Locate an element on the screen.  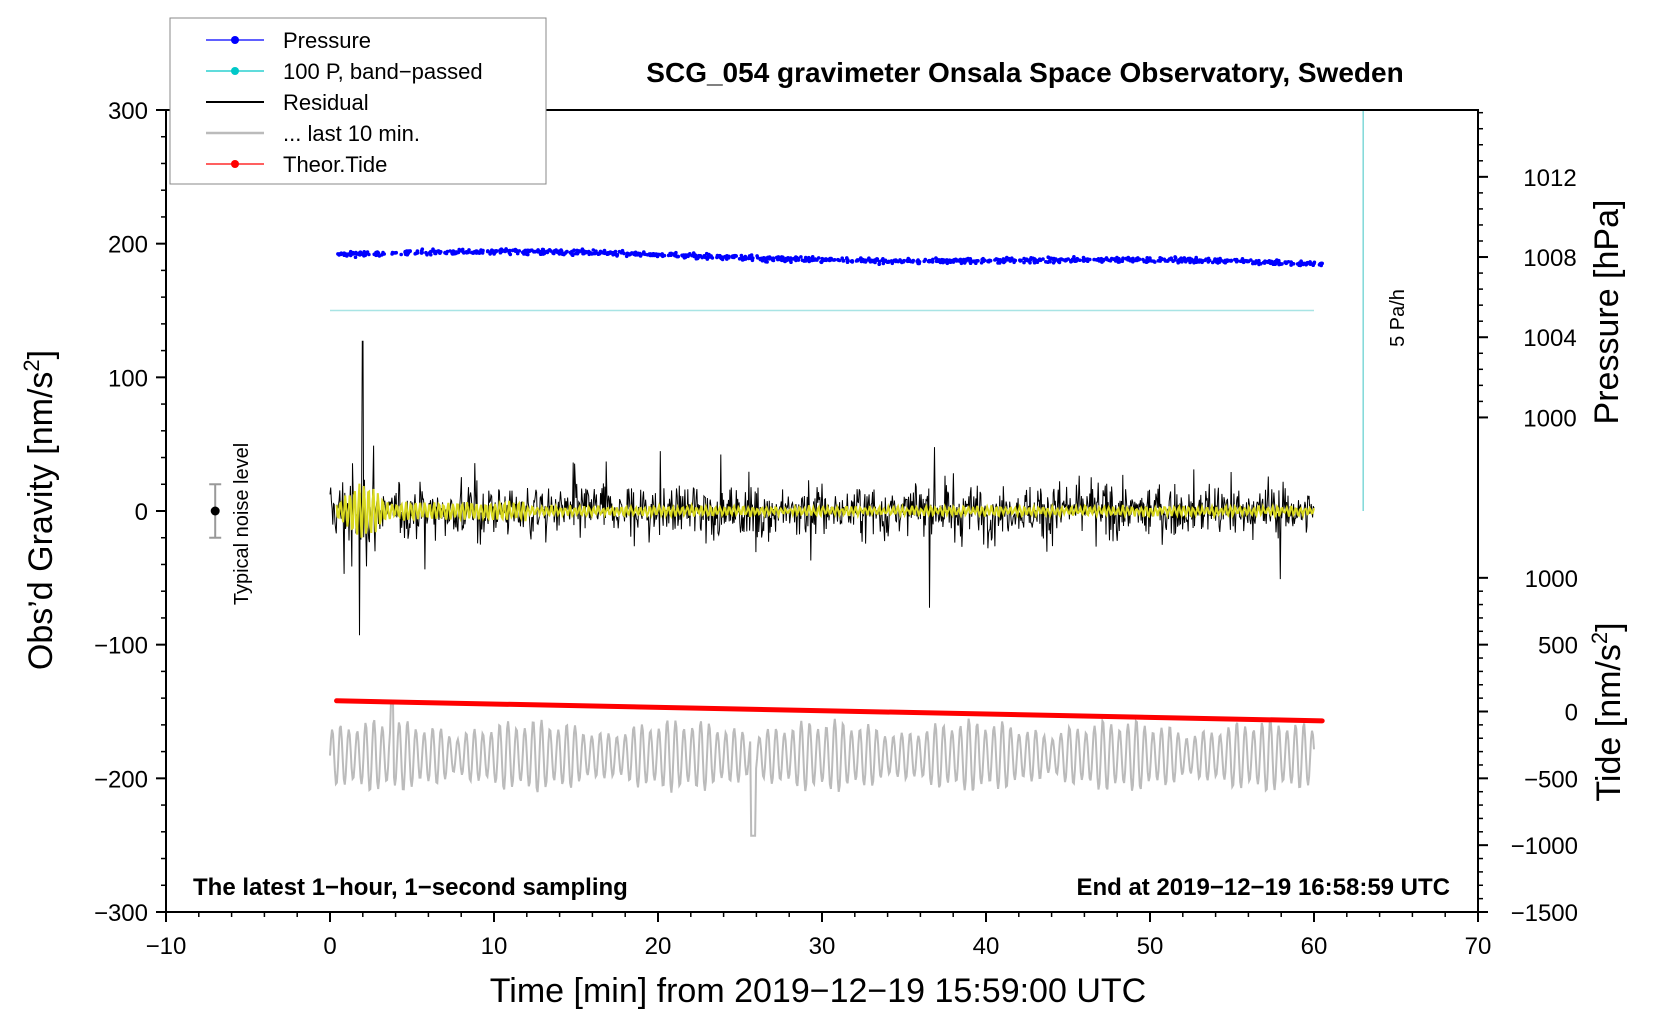
y-axis-title-pressure: Pressure [hPa] is located at coordinates (1607, 312).